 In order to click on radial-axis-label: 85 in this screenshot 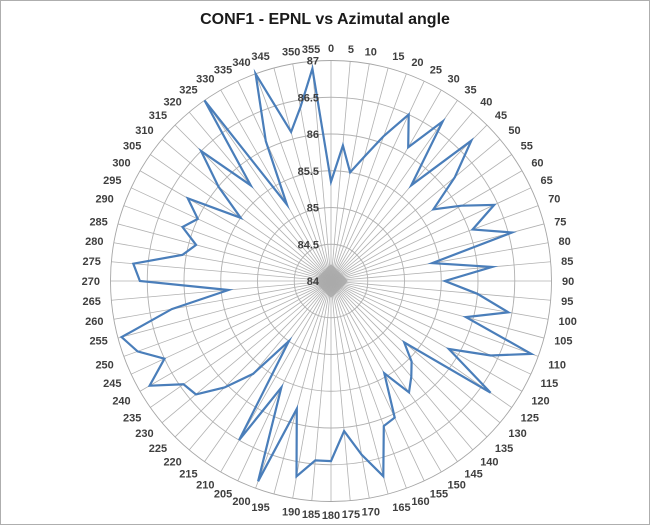, I will do `click(313, 209)`.